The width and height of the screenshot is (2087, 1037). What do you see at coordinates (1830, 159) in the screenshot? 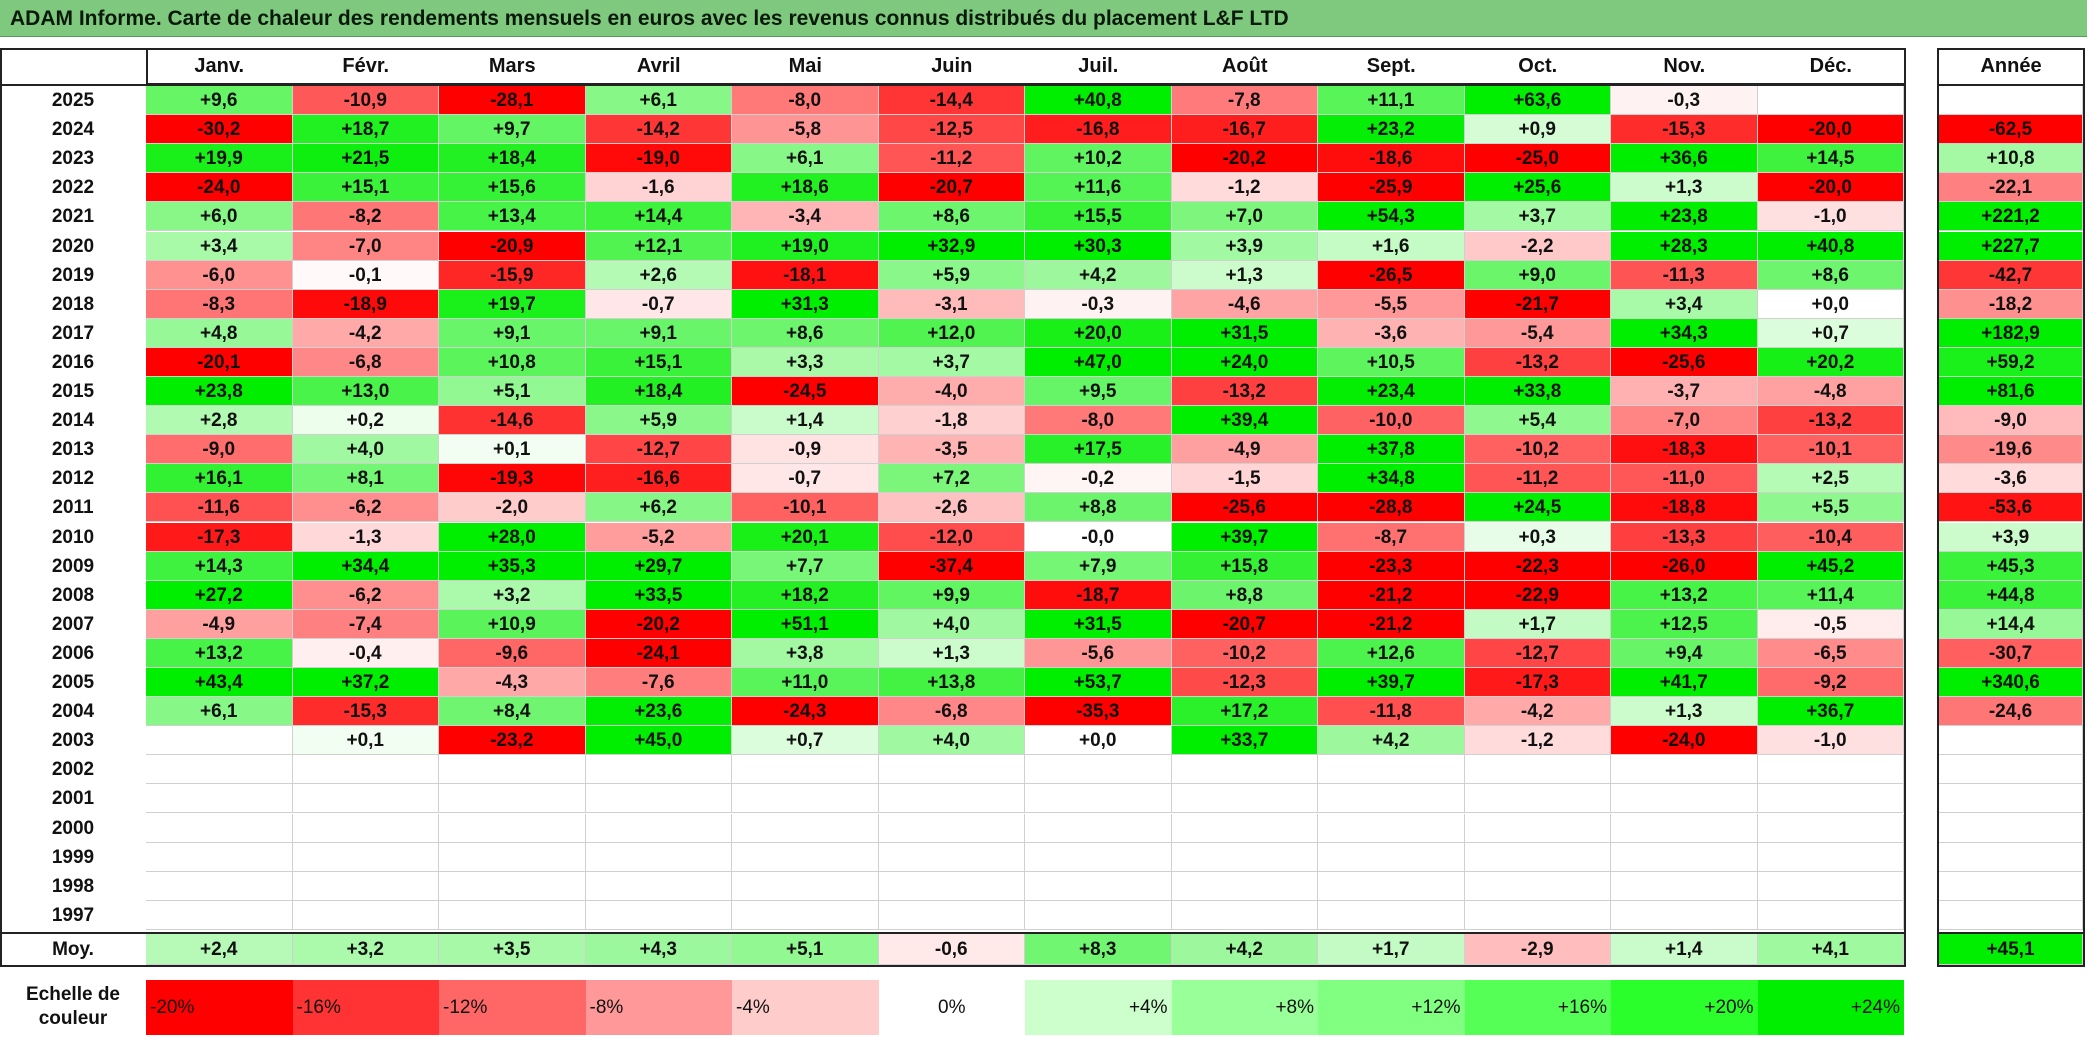
I see `heatmap-cell: +14,5` at bounding box center [1830, 159].